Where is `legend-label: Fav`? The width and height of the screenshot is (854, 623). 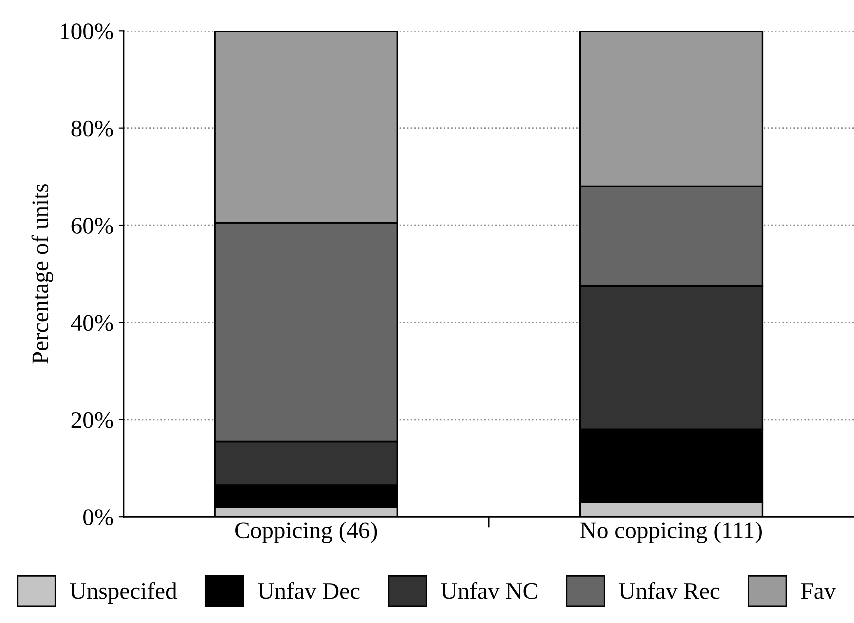 legend-label: Fav is located at coordinates (818, 592).